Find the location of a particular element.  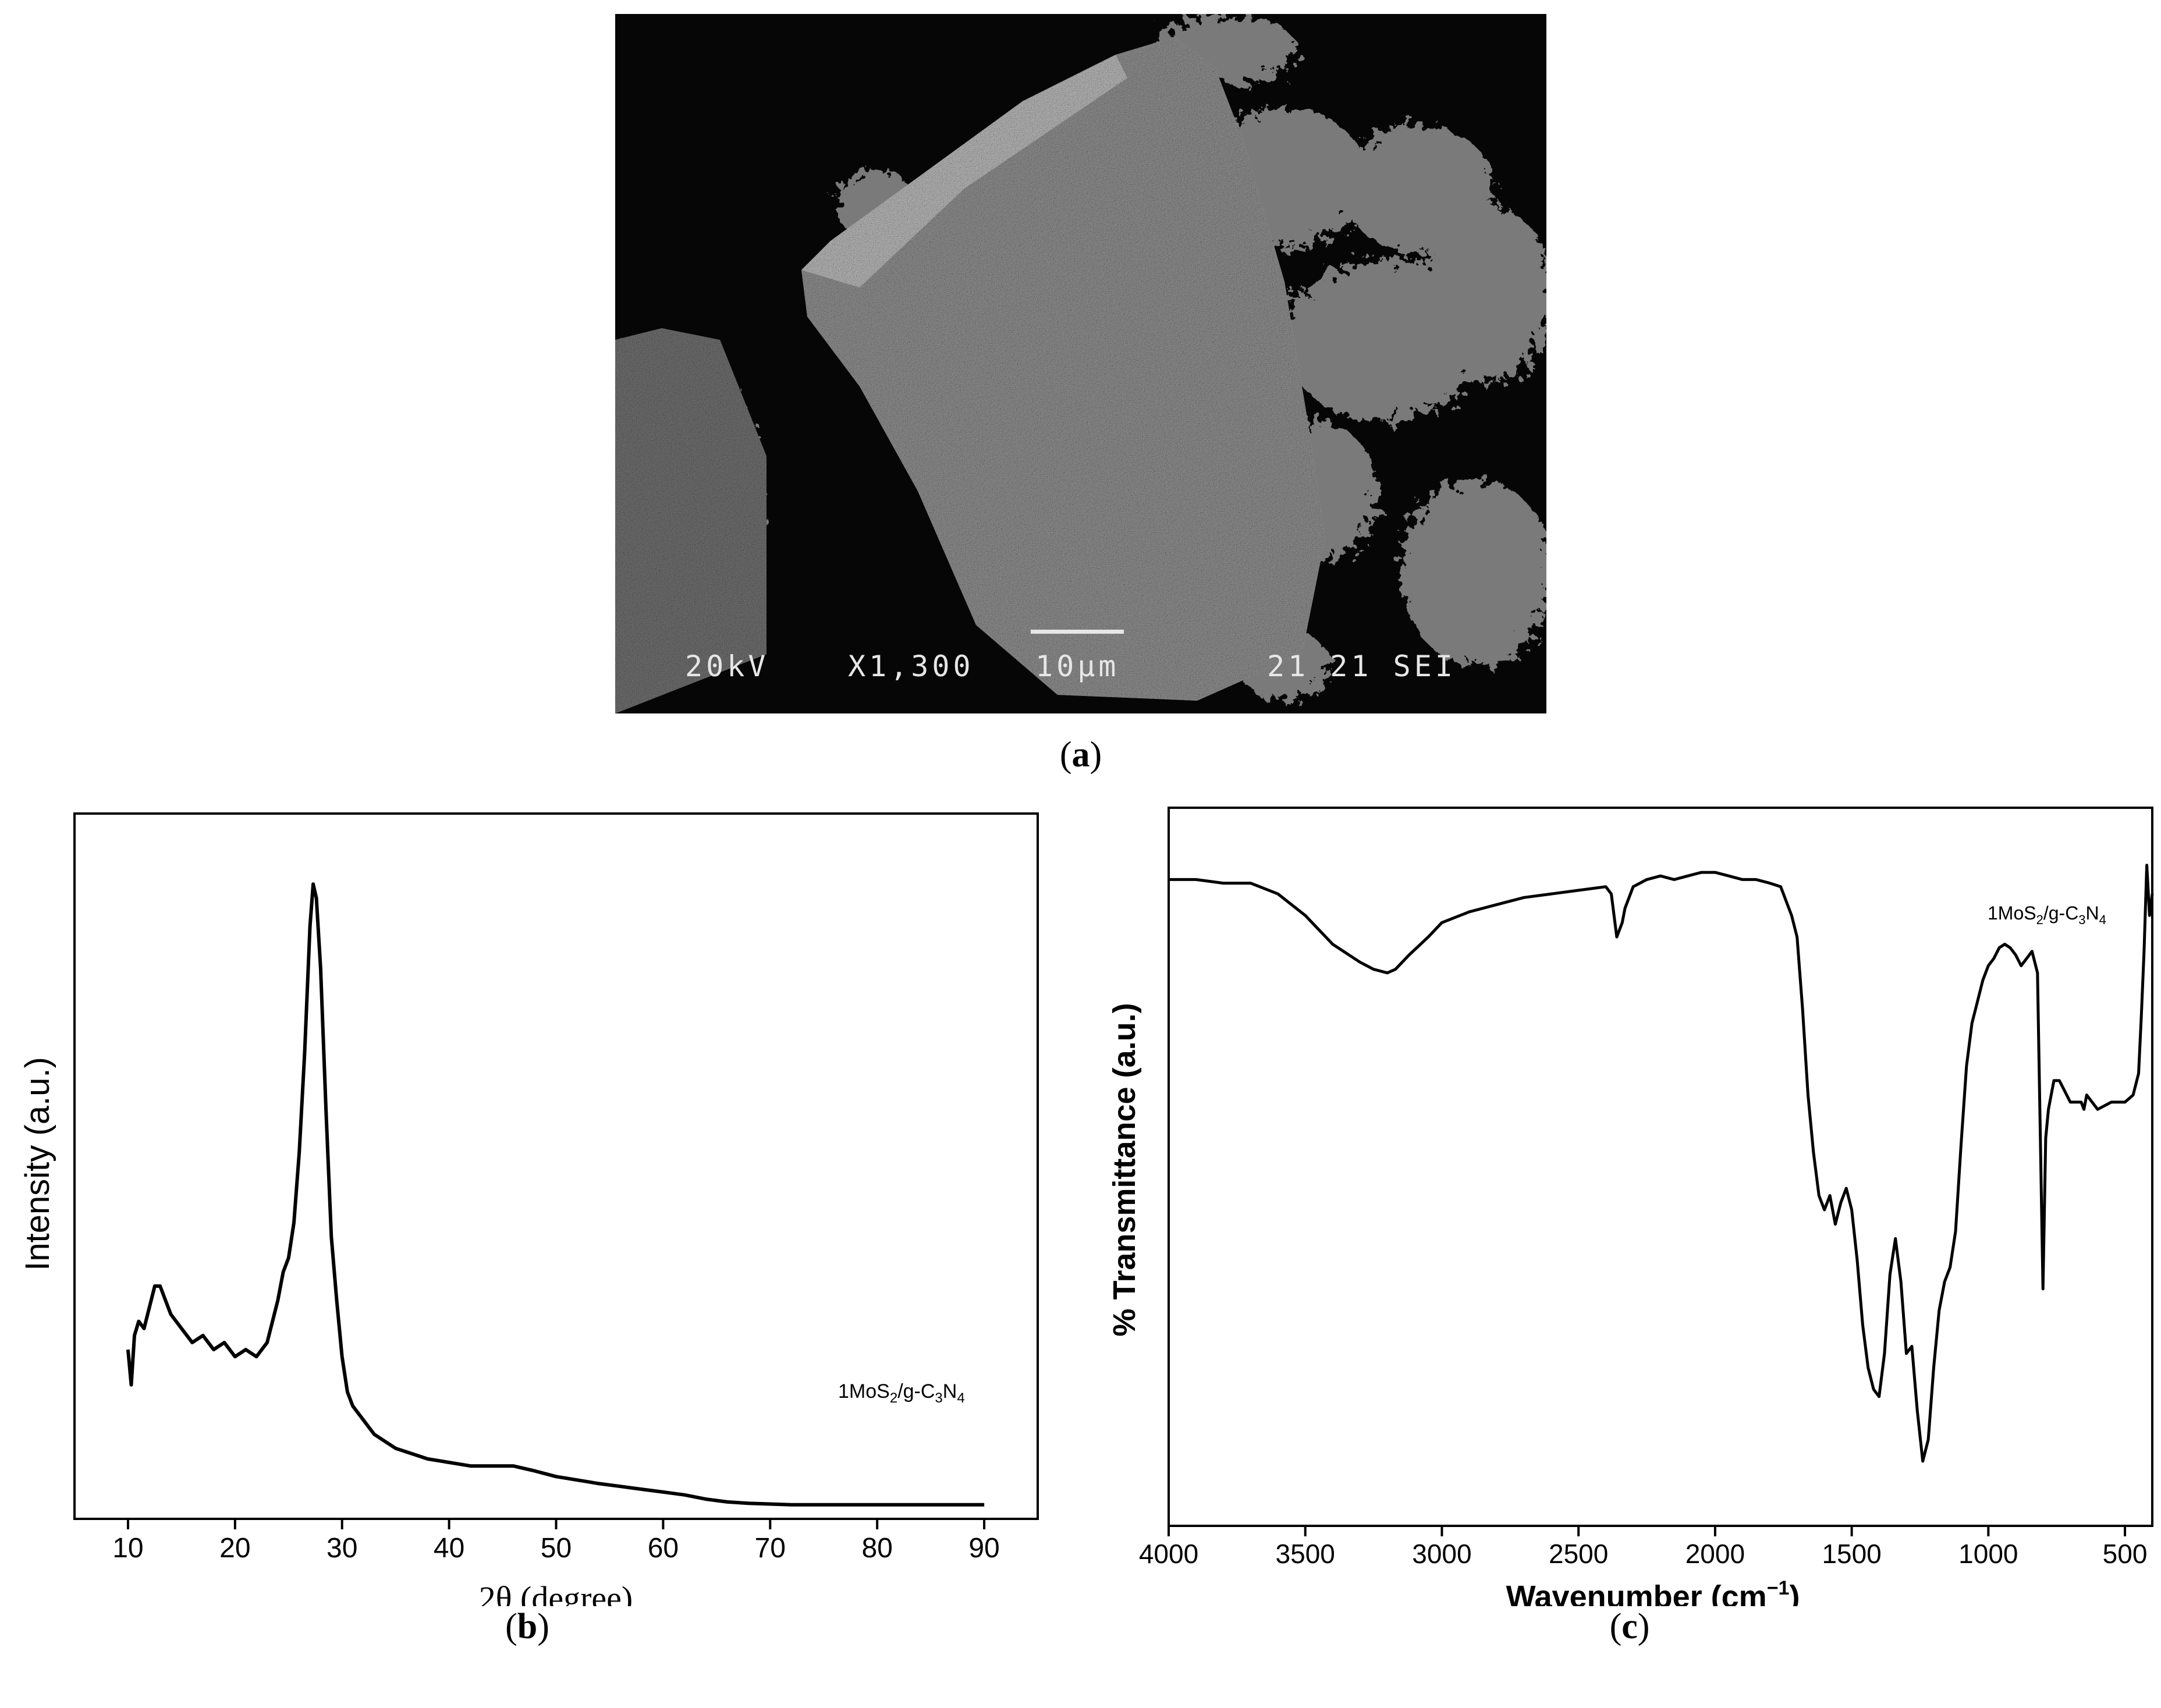

ftir-y-axis-label: % Transmittance (a.u.) is located at coordinates (1124, 1169).